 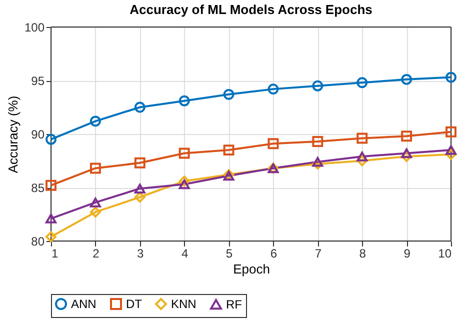 What do you see at coordinates (134, 304) in the screenshot?
I see `legend-label: DT` at bounding box center [134, 304].